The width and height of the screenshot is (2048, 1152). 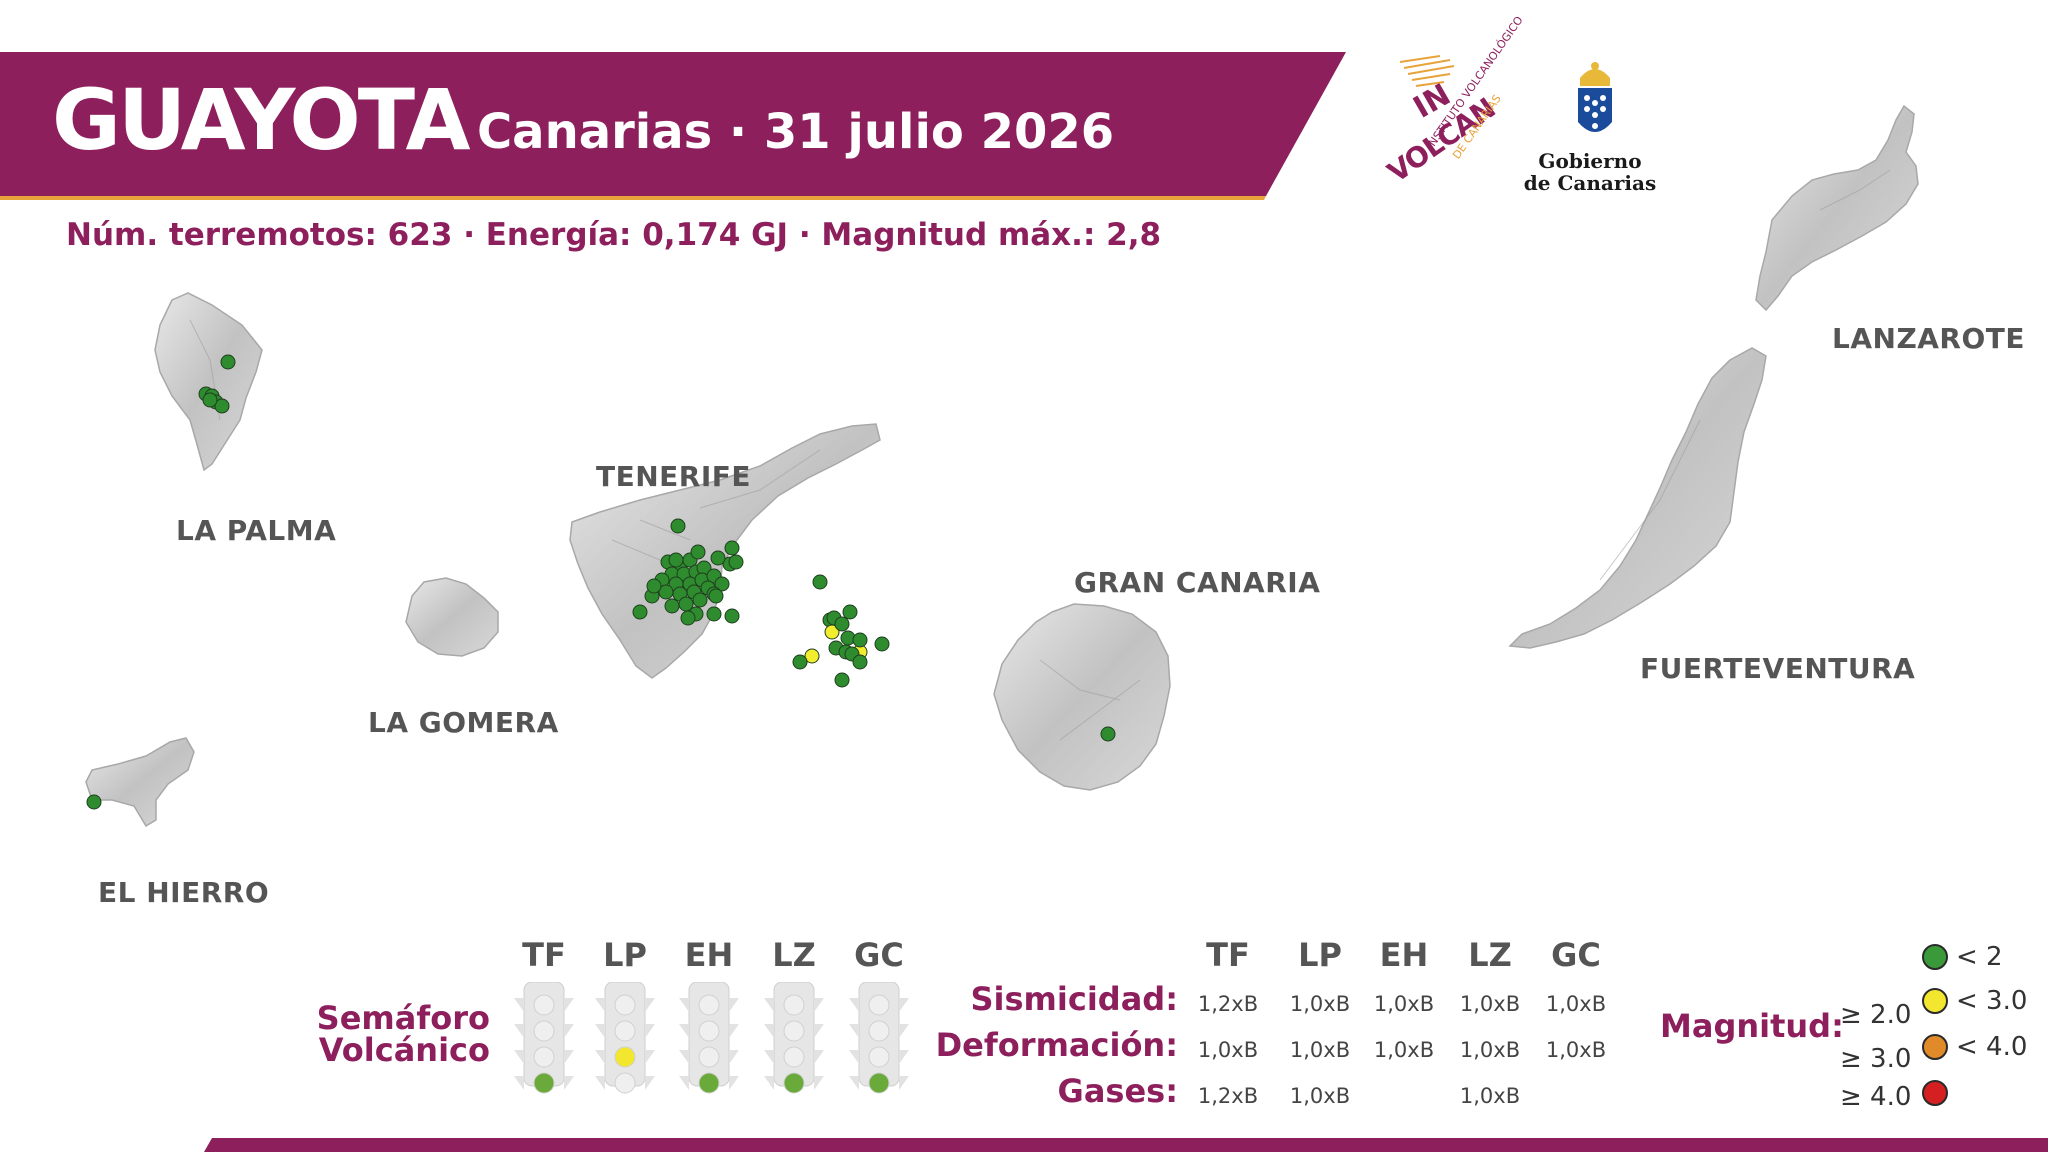 What do you see at coordinates (1876, 1097) in the screenshot?
I see `magnitude-lower-3: ≥ 4.0` at bounding box center [1876, 1097].